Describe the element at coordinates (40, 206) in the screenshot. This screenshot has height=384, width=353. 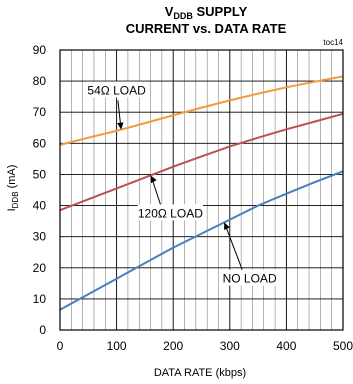
I see `y-tick-label: 40` at that location.